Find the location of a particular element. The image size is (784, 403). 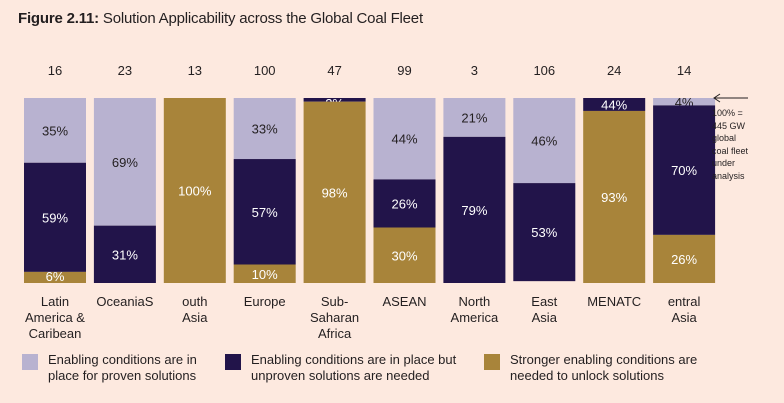

segment-label: 46% is located at coordinates (544, 141).